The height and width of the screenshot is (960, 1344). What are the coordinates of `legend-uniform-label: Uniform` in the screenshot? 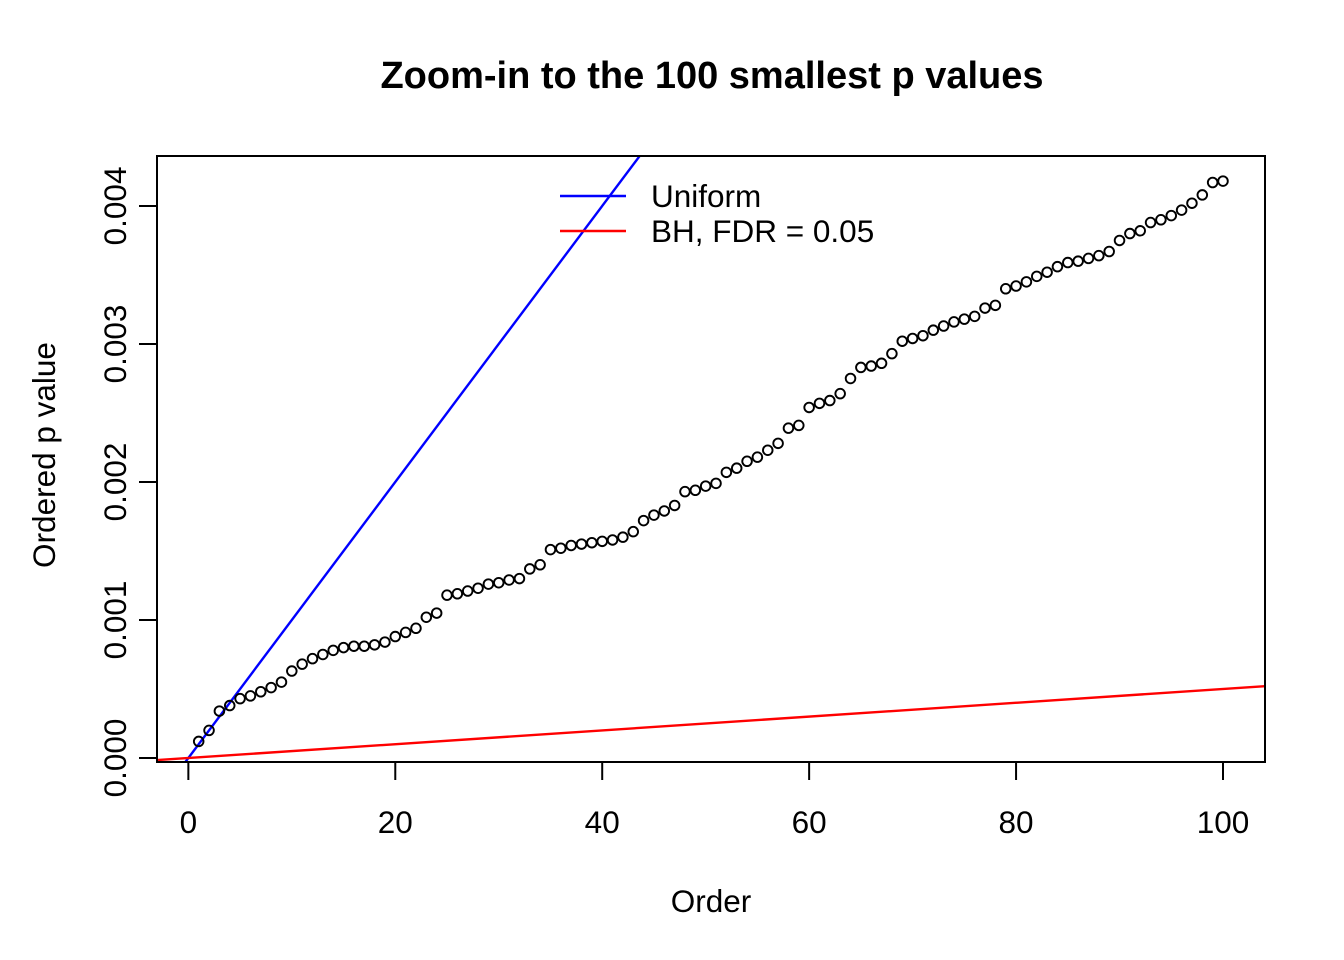 It's located at (706, 196).